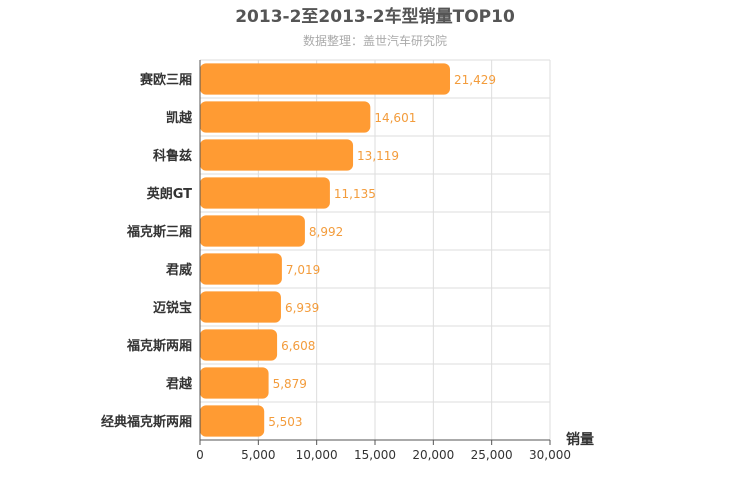 This screenshot has height=500, width=750. What do you see at coordinates (375, 16) in the screenshot?
I see `chart-title: 2013-2至2013-2车型销量TOP10` at bounding box center [375, 16].